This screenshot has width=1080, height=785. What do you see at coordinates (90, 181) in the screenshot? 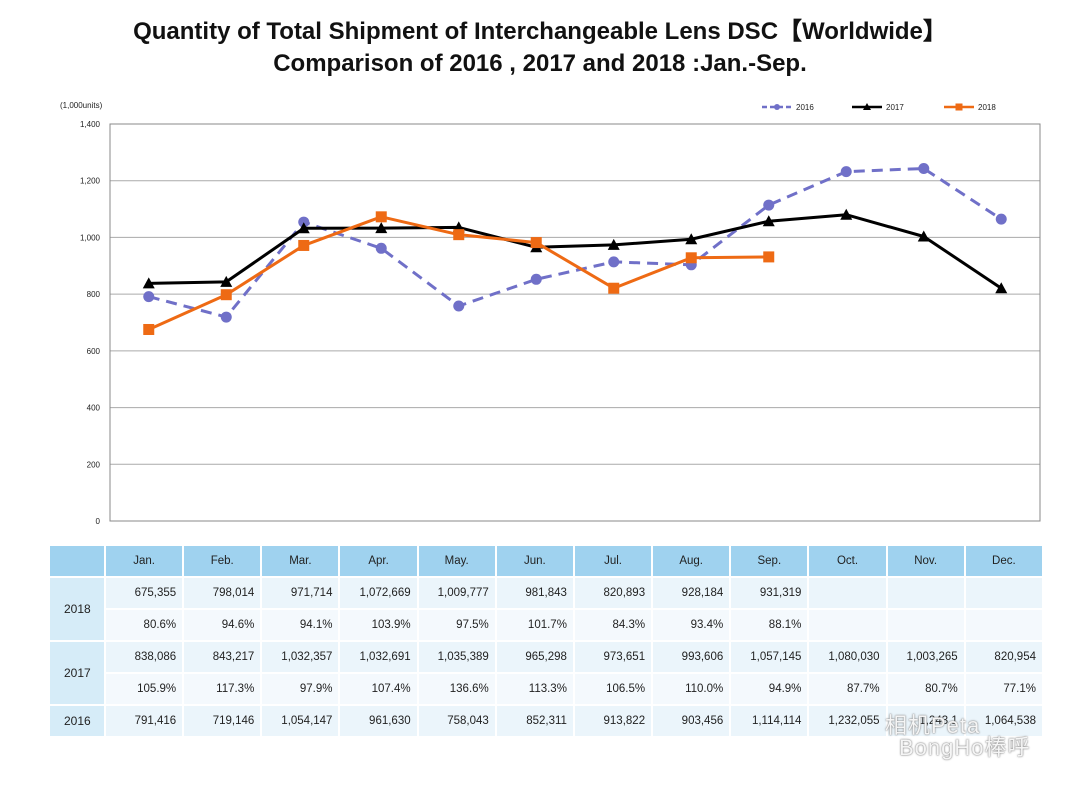
I see `y-tick-label: 1,200` at bounding box center [90, 181].